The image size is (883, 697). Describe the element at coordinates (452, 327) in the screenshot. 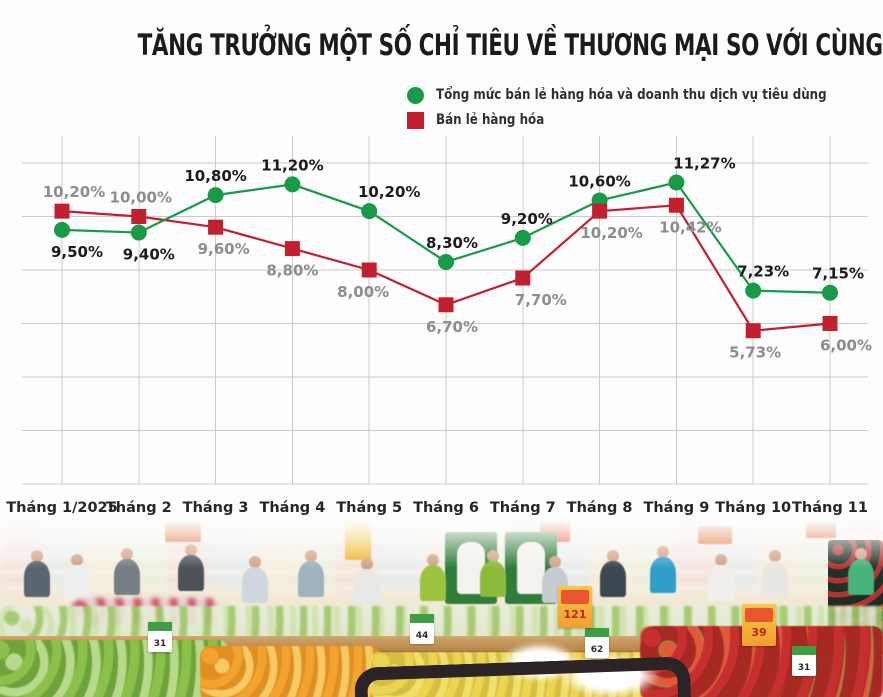

I see `data-label: 6,70%` at that location.